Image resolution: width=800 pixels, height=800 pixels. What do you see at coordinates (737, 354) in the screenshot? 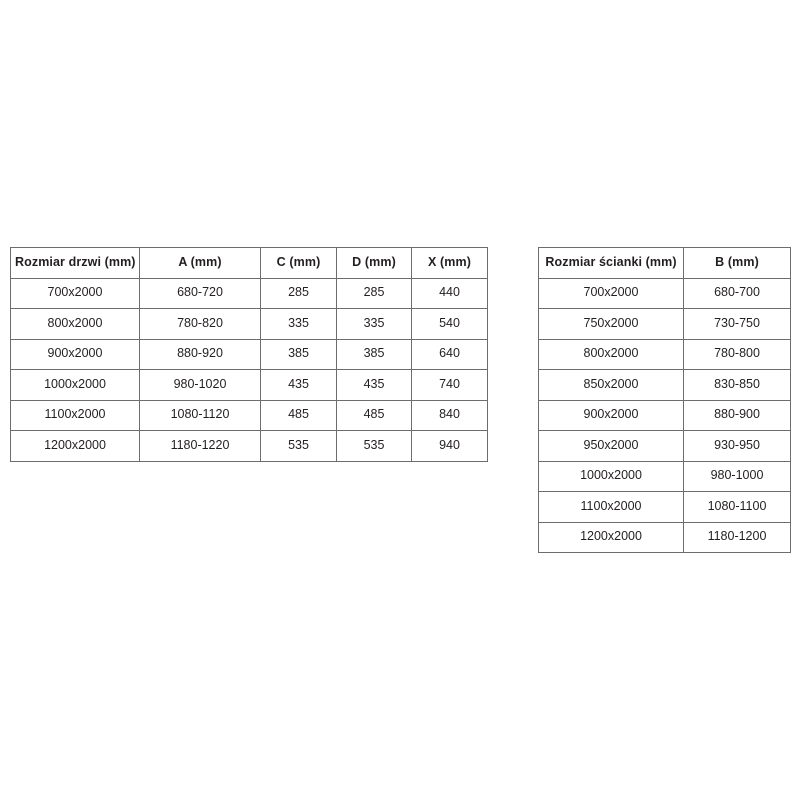
I see `cell-b: 780-800` at bounding box center [737, 354].